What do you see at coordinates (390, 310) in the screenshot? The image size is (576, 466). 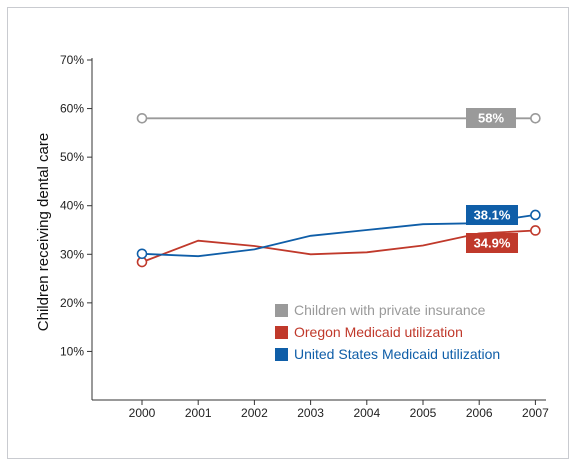 I see `legend-label-0: Children with private insurance` at bounding box center [390, 310].